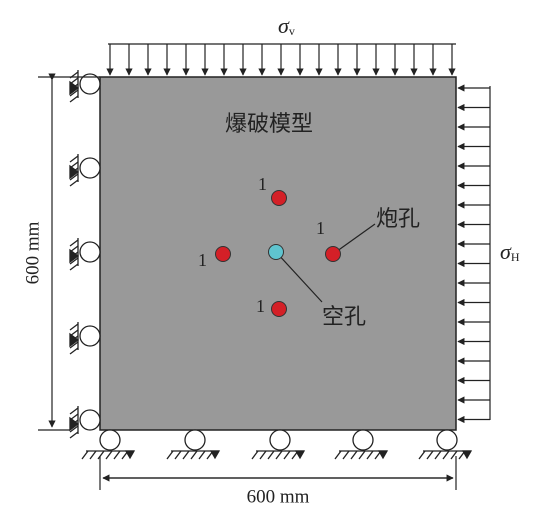 The image size is (550, 532). Describe the element at coordinates (278, 473) in the screenshot. I see `width-dimension-lines` at that location.